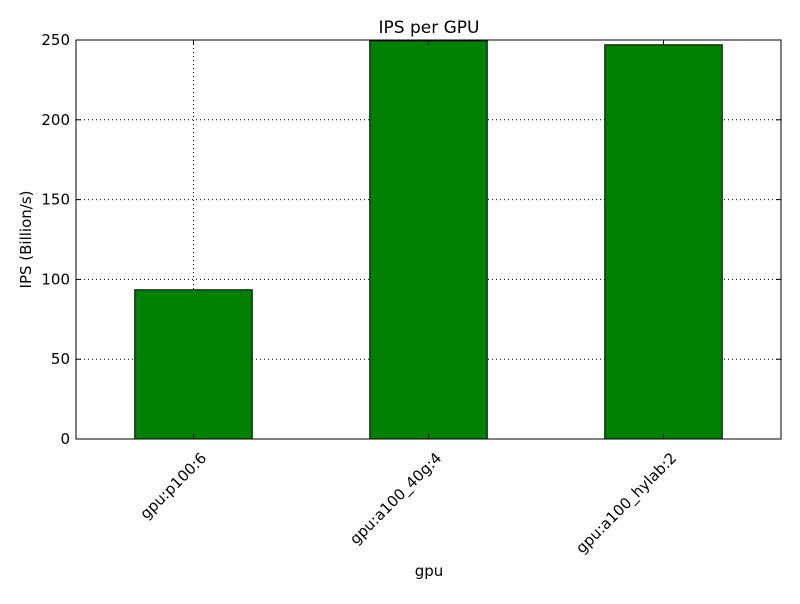 This screenshot has height=604, width=800. I want to click on y-tick-label-5: 250, so click(55, 40).